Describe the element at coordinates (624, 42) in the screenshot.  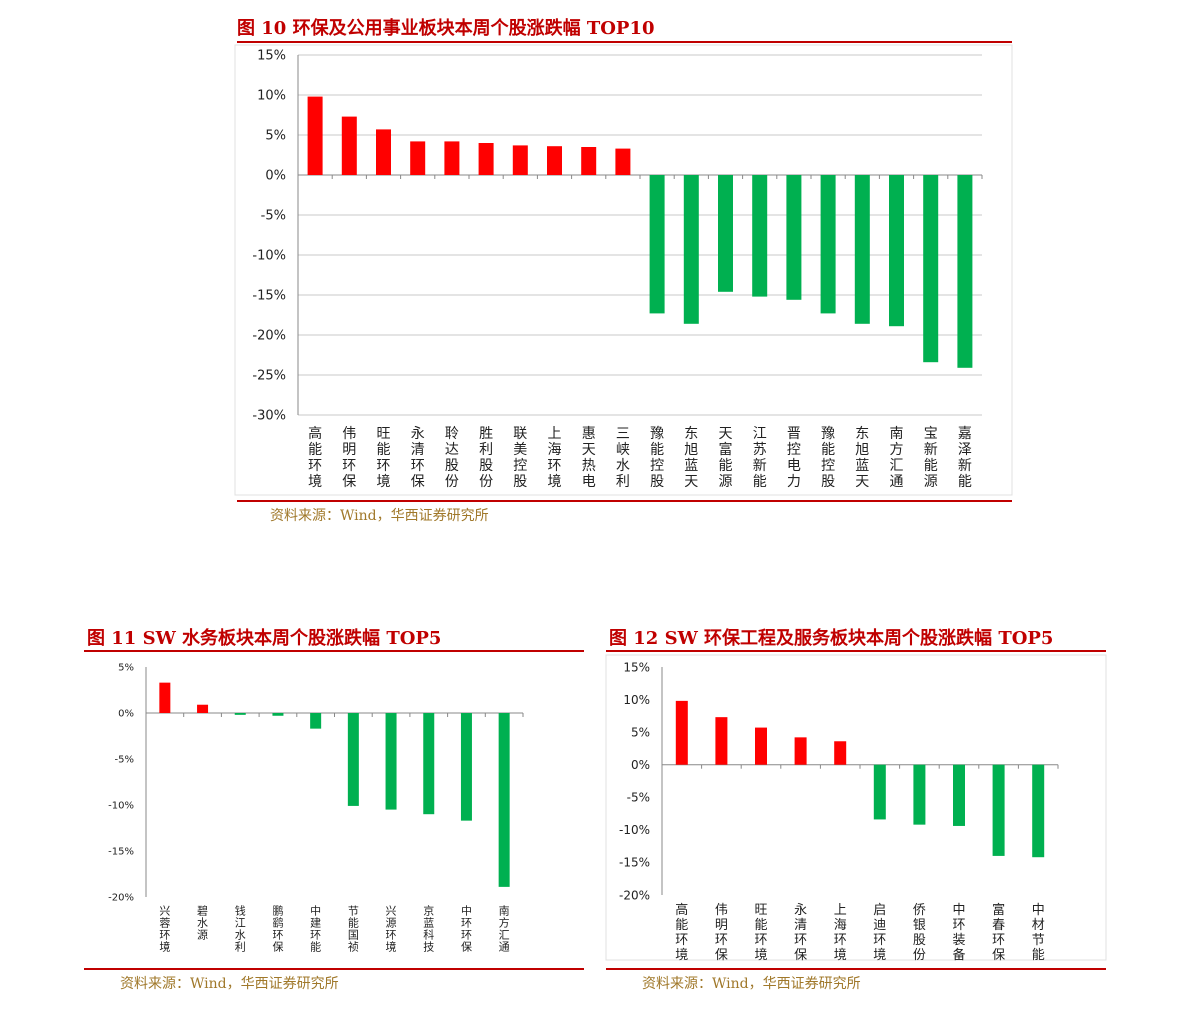
I see `fig10-title-rule` at that location.